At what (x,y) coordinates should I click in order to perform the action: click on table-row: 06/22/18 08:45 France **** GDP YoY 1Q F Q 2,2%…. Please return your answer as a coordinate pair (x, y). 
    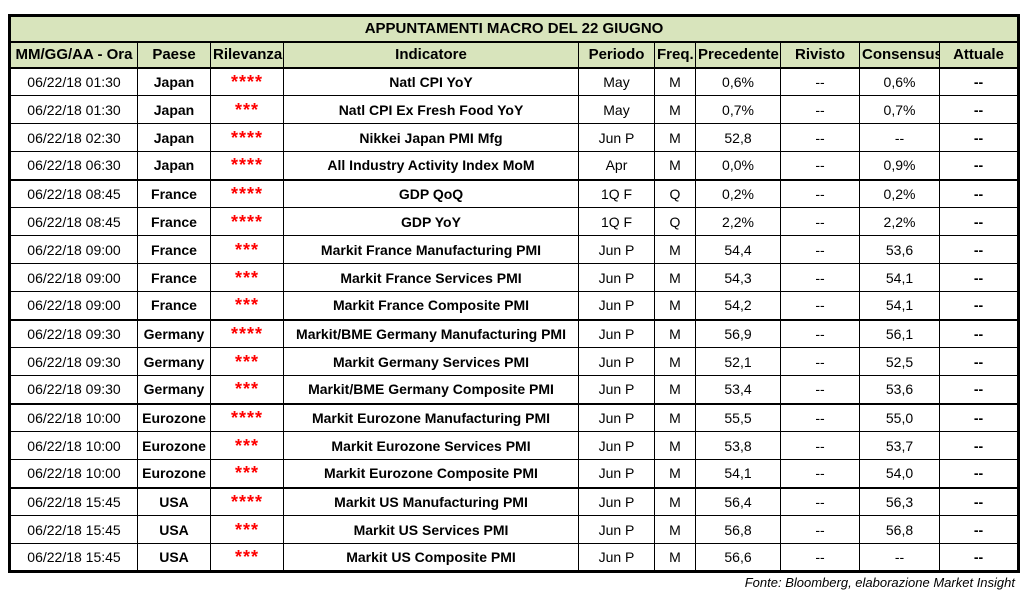
    Looking at the image, I should click on (514, 221).